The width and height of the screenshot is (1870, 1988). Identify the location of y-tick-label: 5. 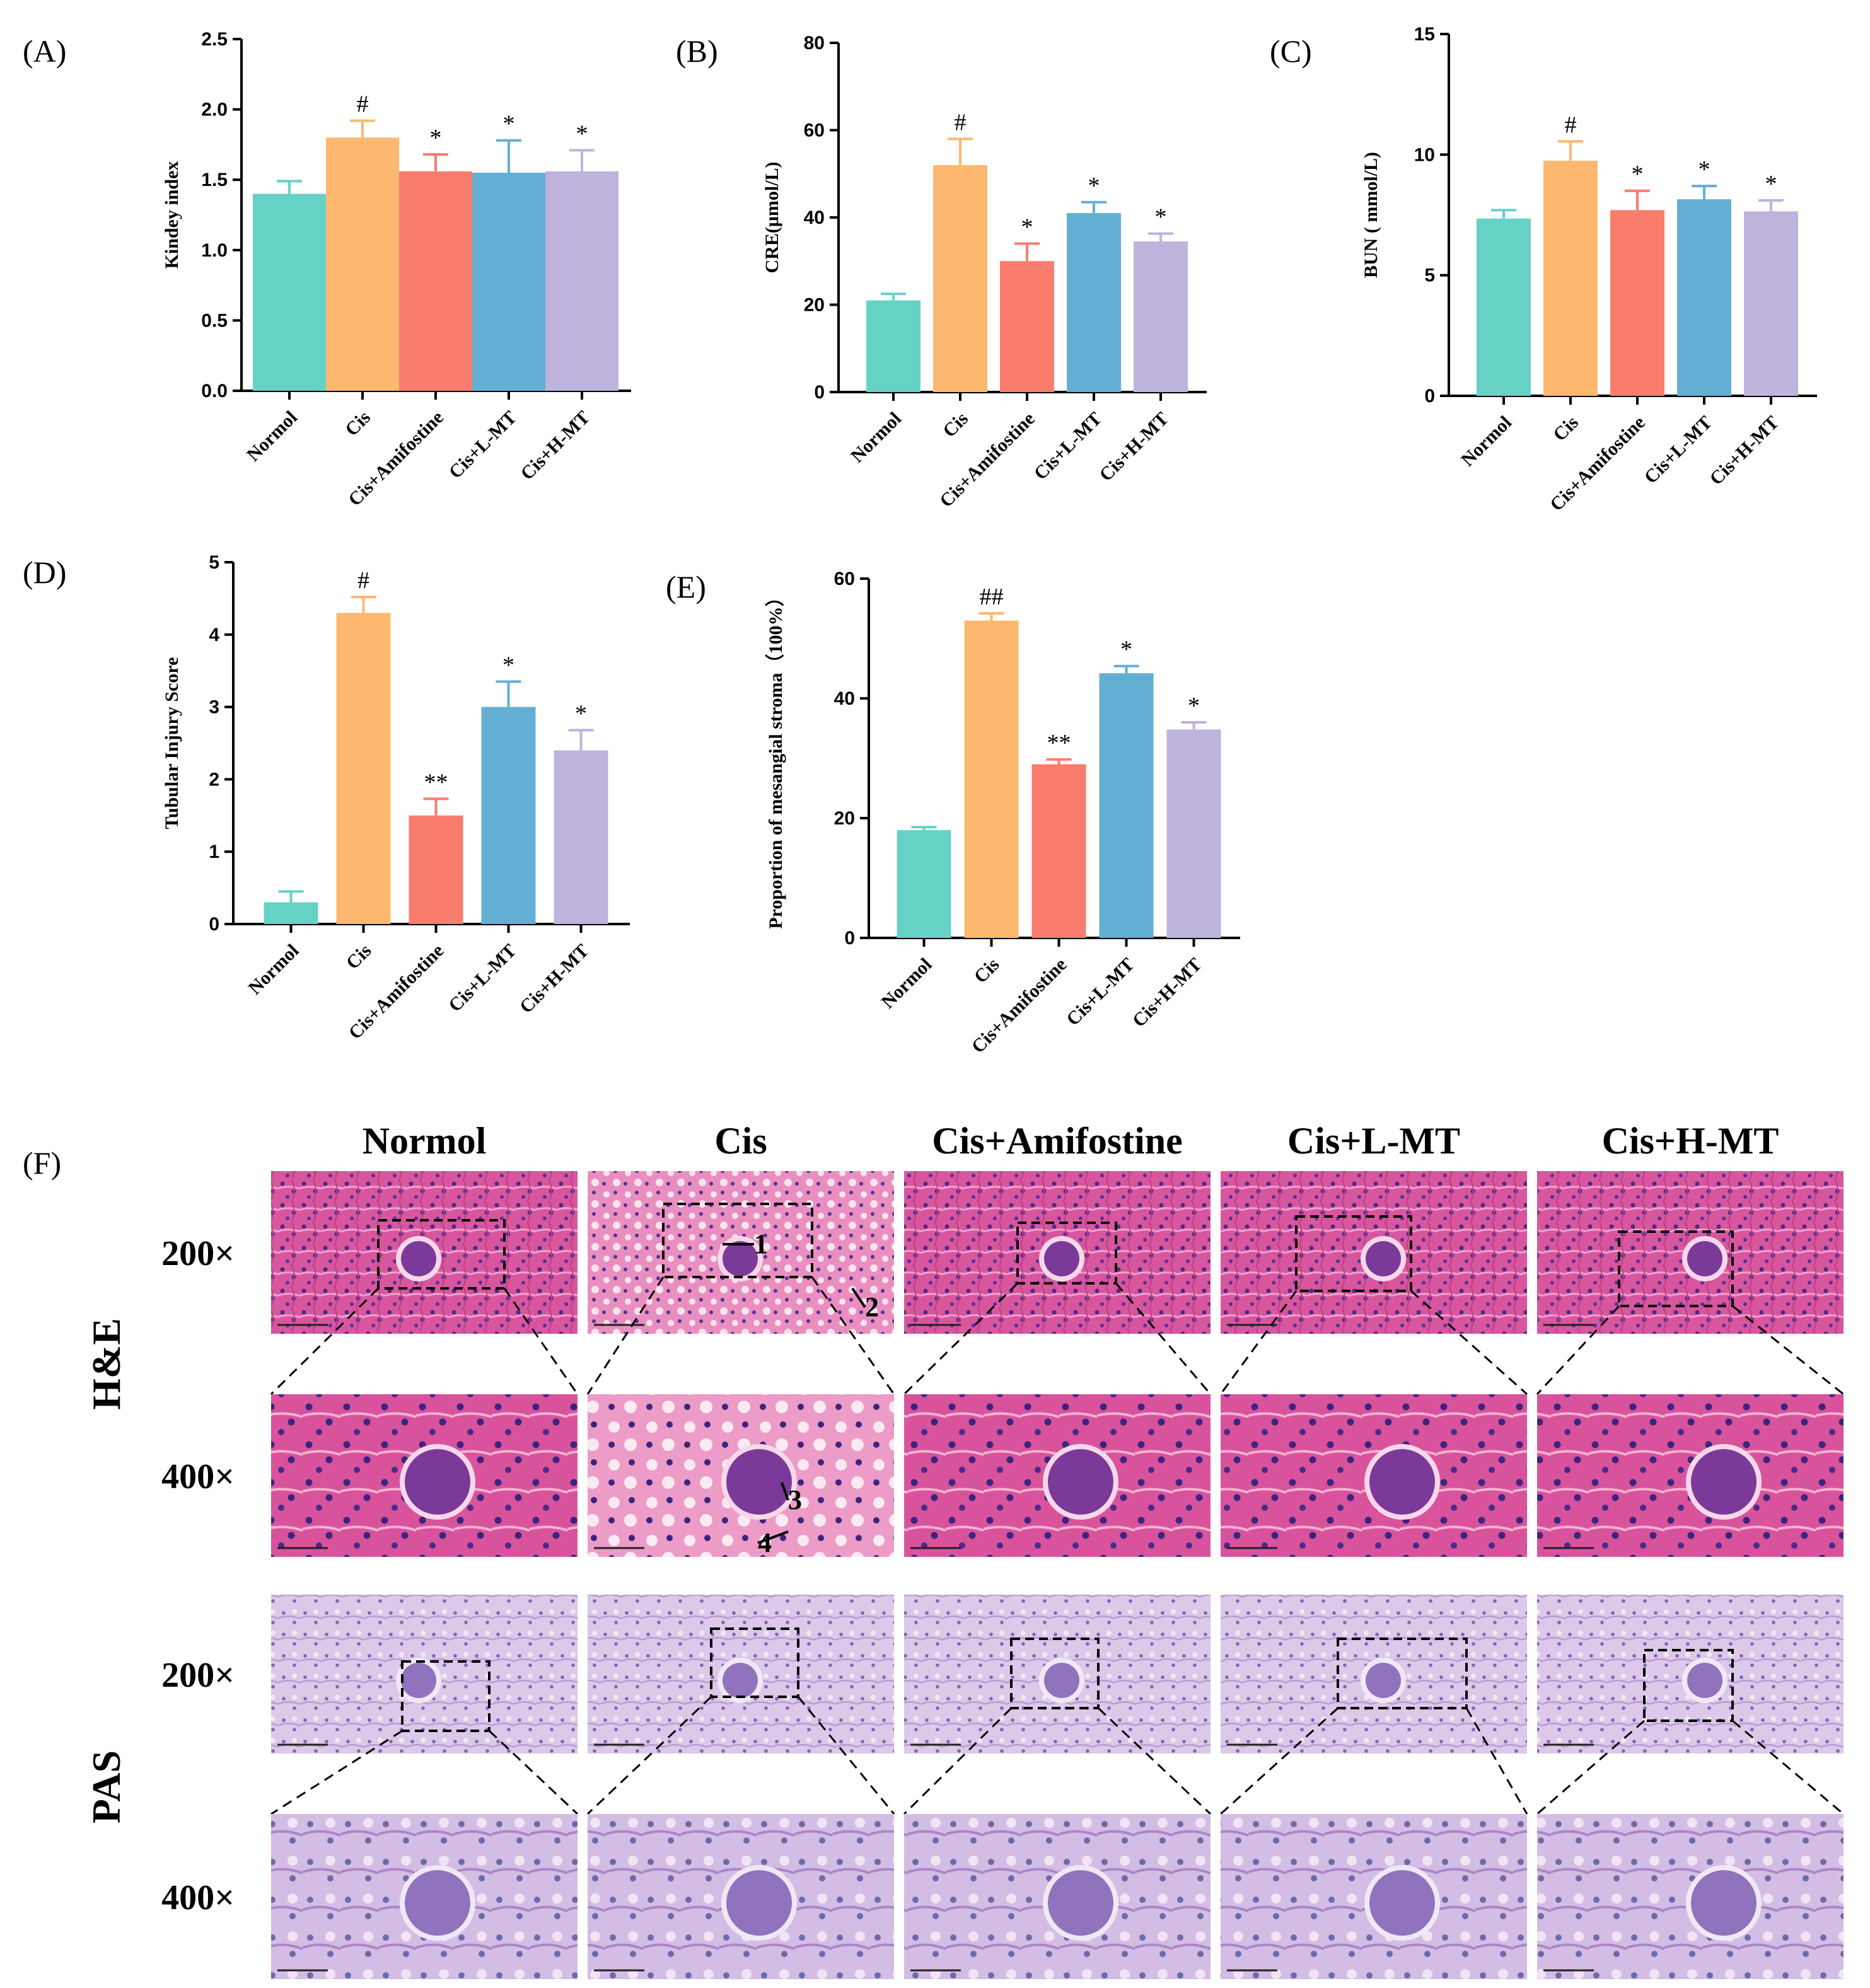
(214, 562).